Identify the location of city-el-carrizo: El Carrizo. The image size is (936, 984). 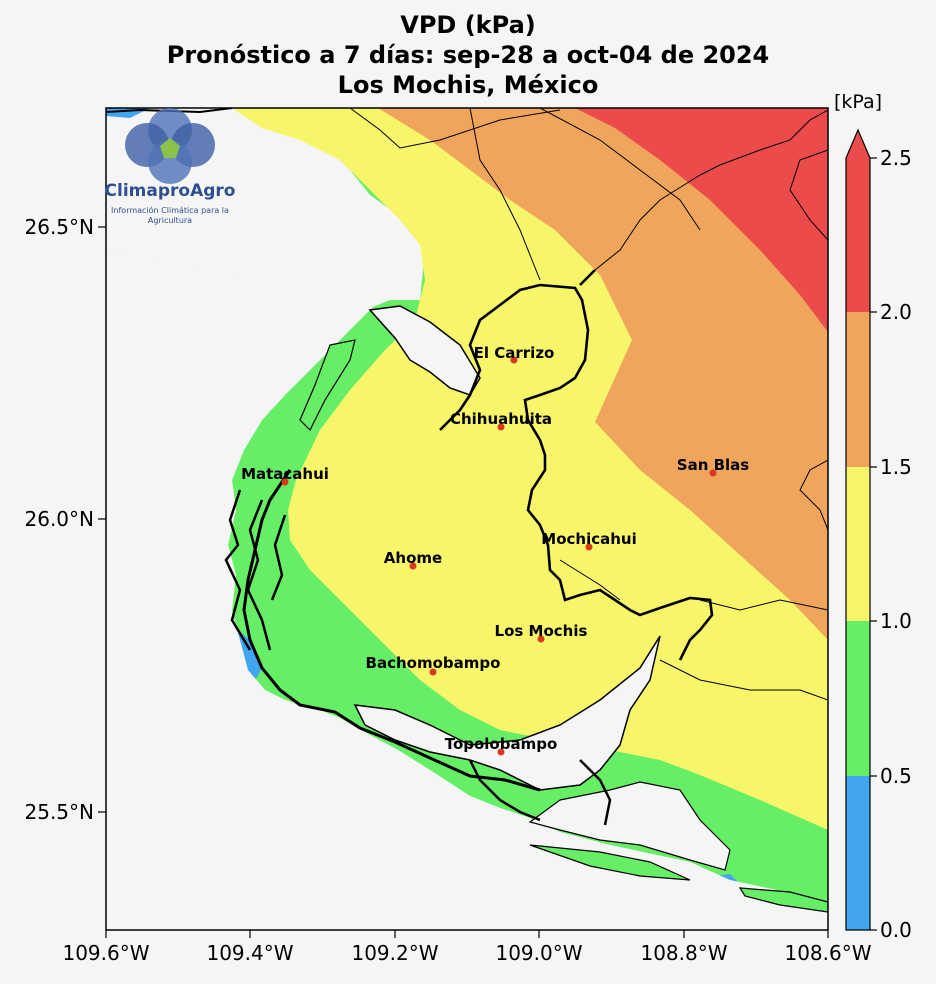
(514, 354).